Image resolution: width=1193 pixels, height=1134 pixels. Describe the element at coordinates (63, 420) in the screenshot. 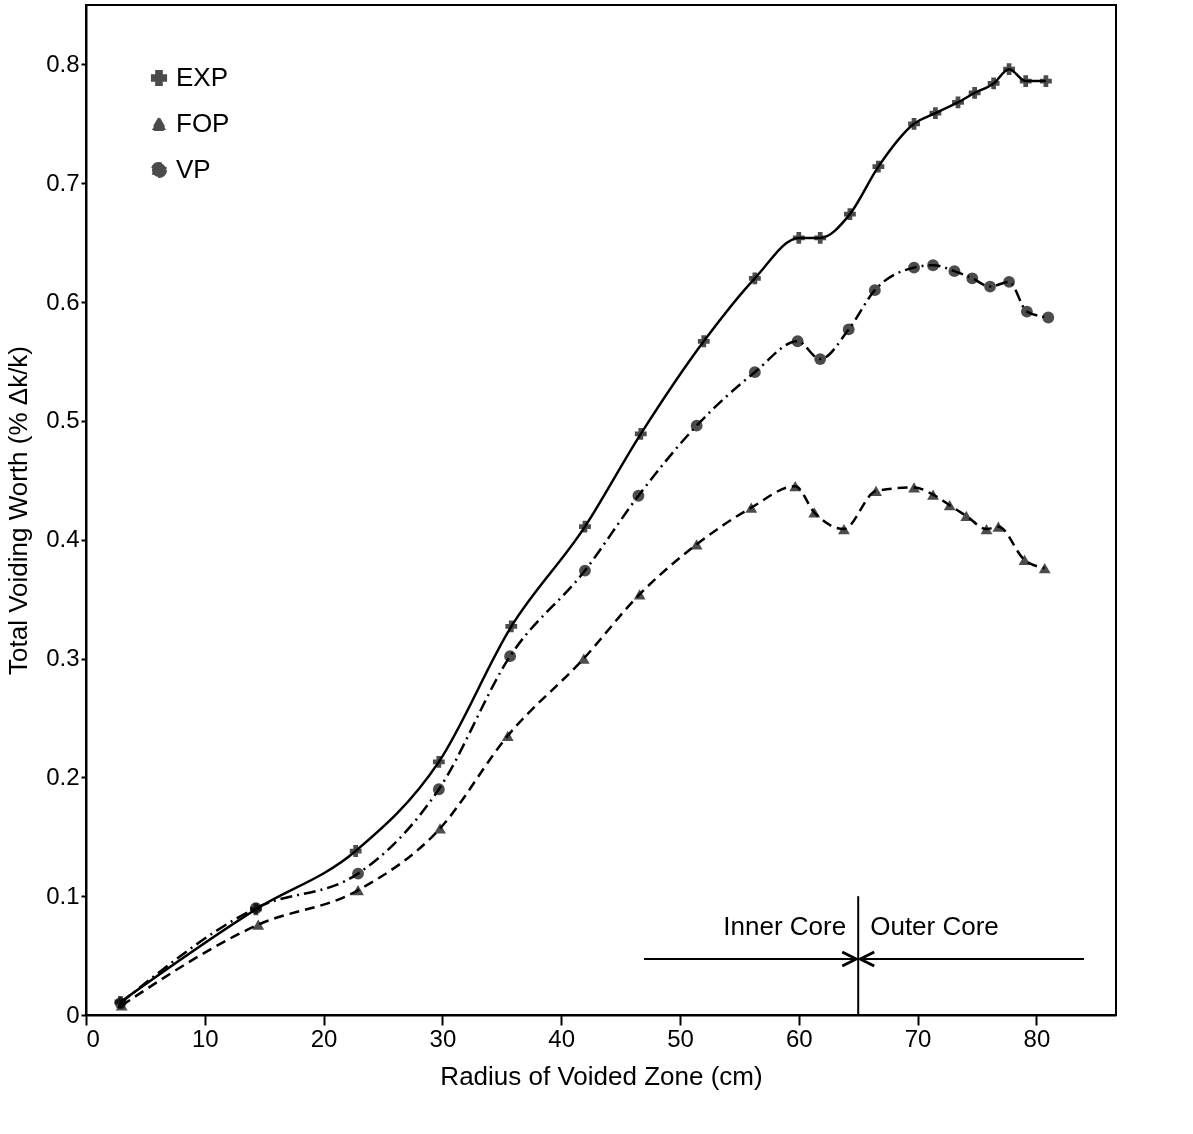

I see `y-tick-label: 0.5` at that location.